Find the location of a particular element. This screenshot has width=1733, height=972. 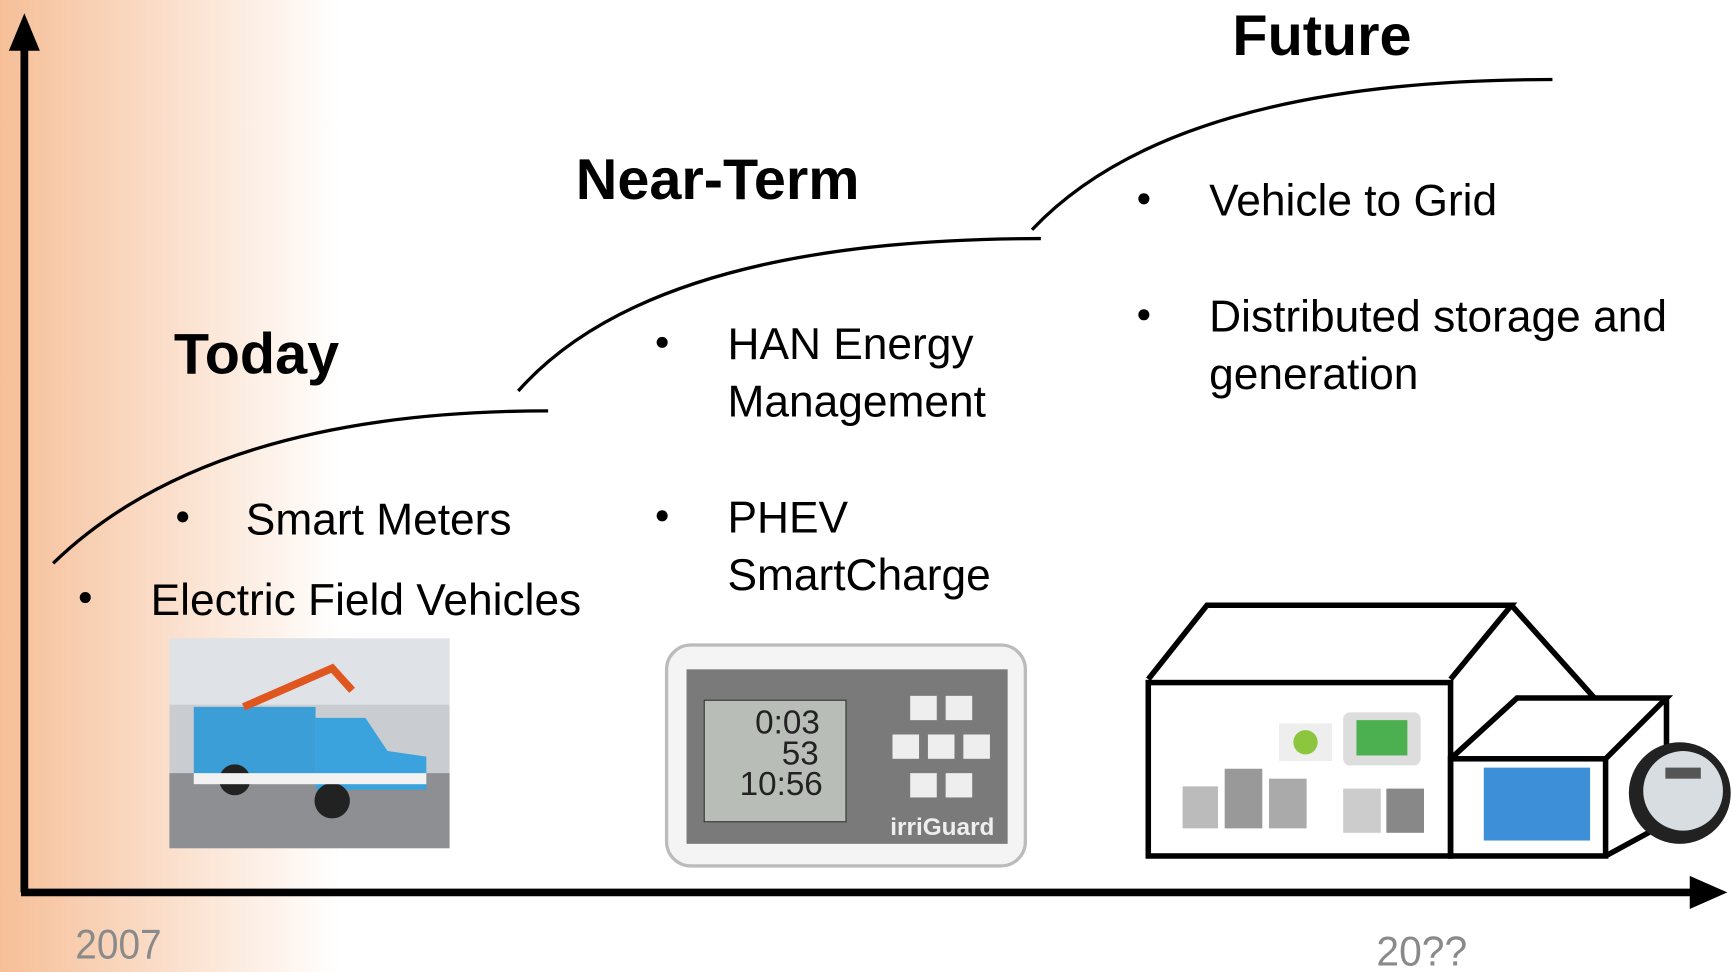

bullet-text: Distributed storage and is located at coordinates (1438, 316).